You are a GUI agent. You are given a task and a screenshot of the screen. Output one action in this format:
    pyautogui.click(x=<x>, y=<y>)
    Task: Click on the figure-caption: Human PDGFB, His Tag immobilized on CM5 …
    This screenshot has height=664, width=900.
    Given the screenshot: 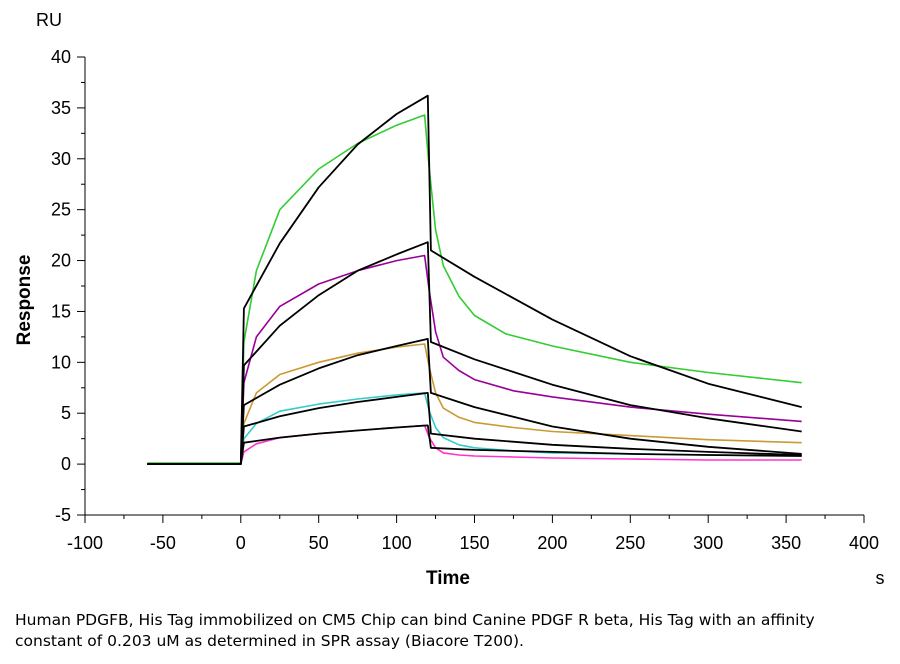 What is the action you would take?
    pyautogui.click(x=415, y=630)
    